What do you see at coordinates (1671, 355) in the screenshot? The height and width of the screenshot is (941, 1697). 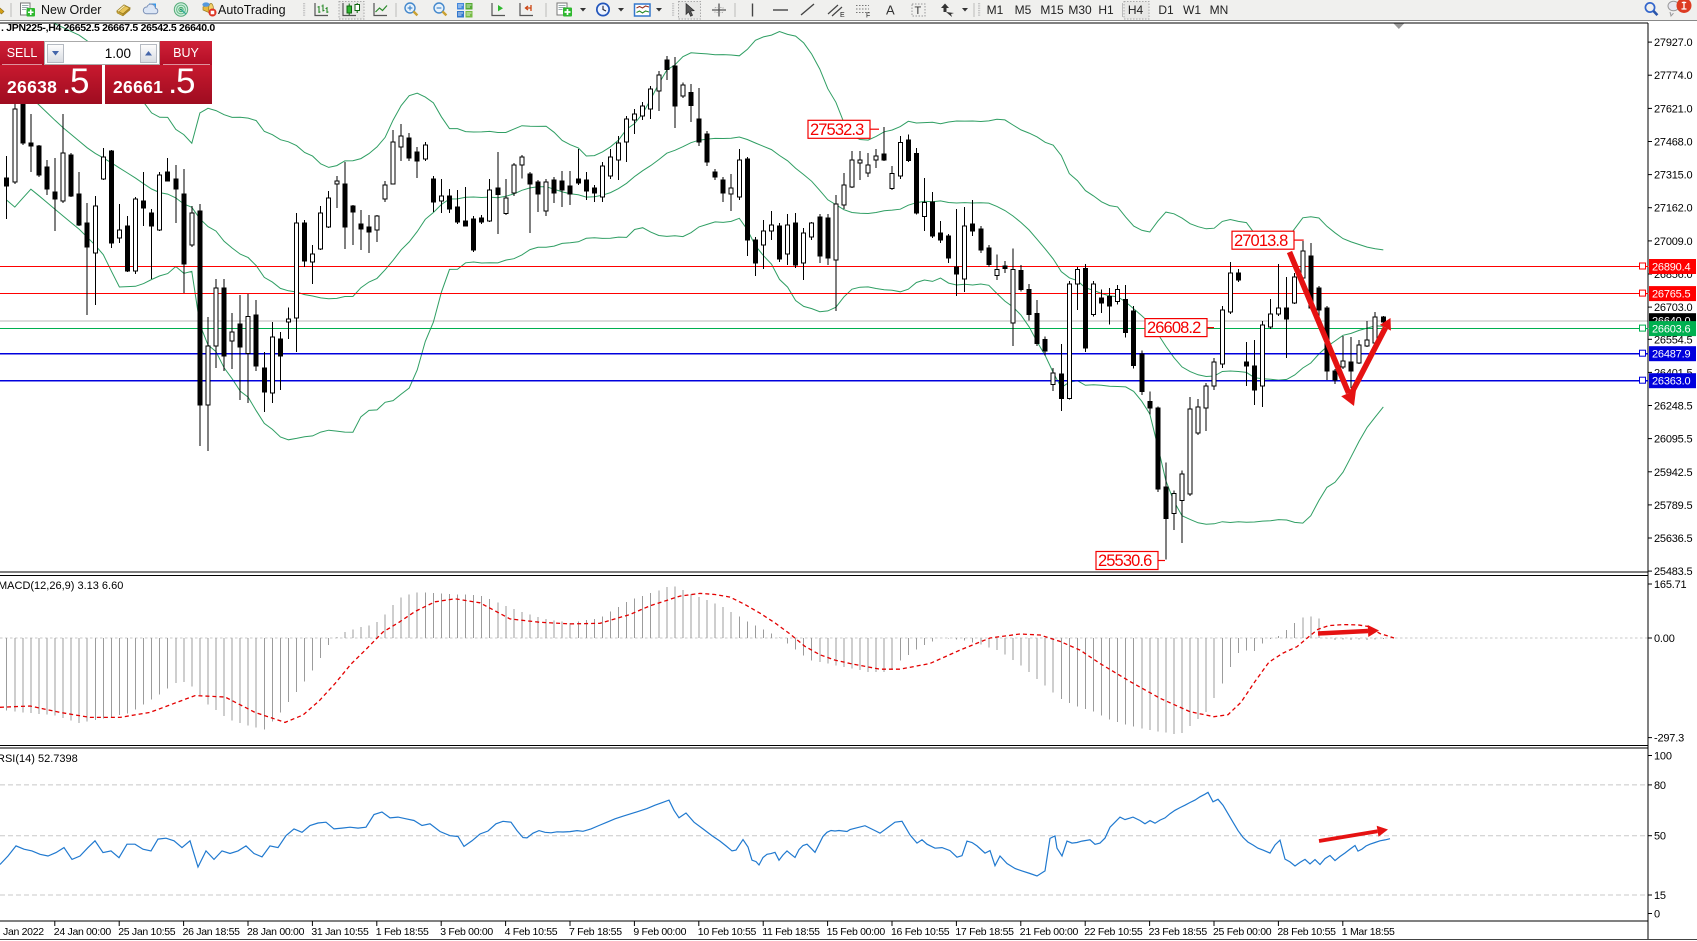 I see `svg-text: 26487.9` at bounding box center [1671, 355].